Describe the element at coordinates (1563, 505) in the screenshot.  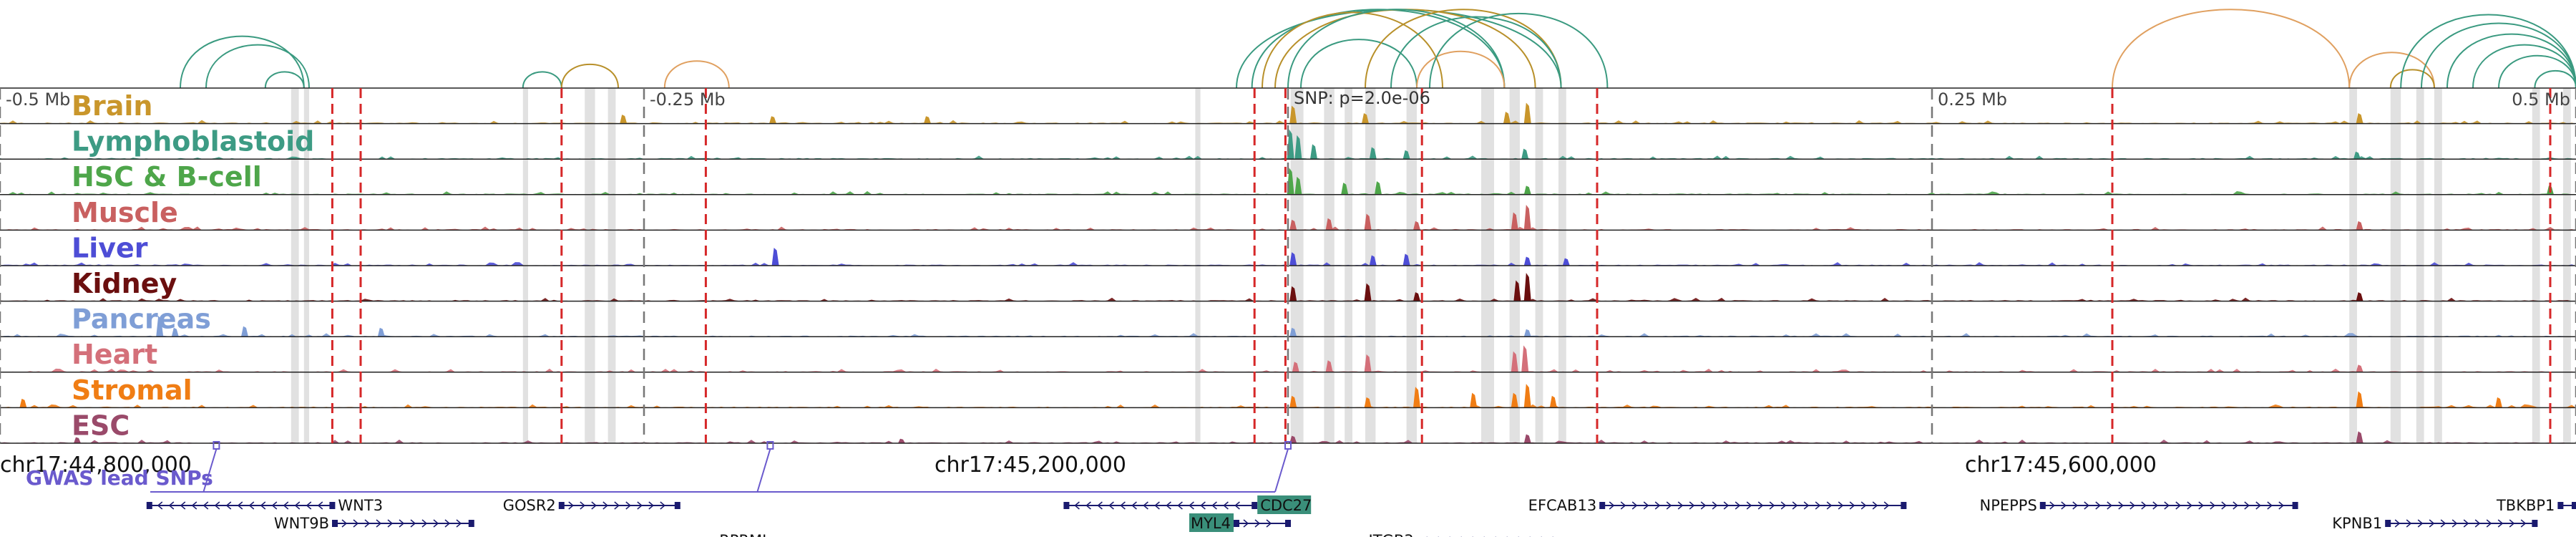
I see `gene-label: EFCAB13` at that location.